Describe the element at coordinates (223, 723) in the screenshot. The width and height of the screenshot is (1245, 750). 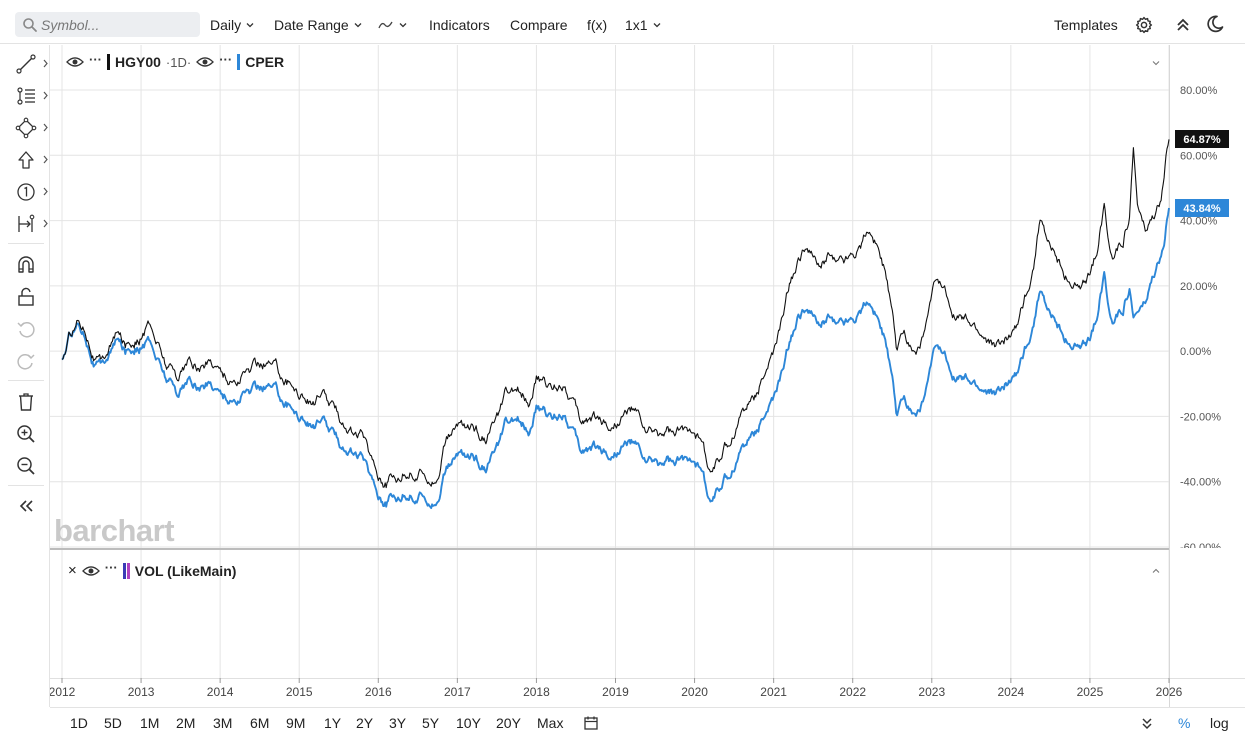
I see `range-button-3m: 3M` at that location.